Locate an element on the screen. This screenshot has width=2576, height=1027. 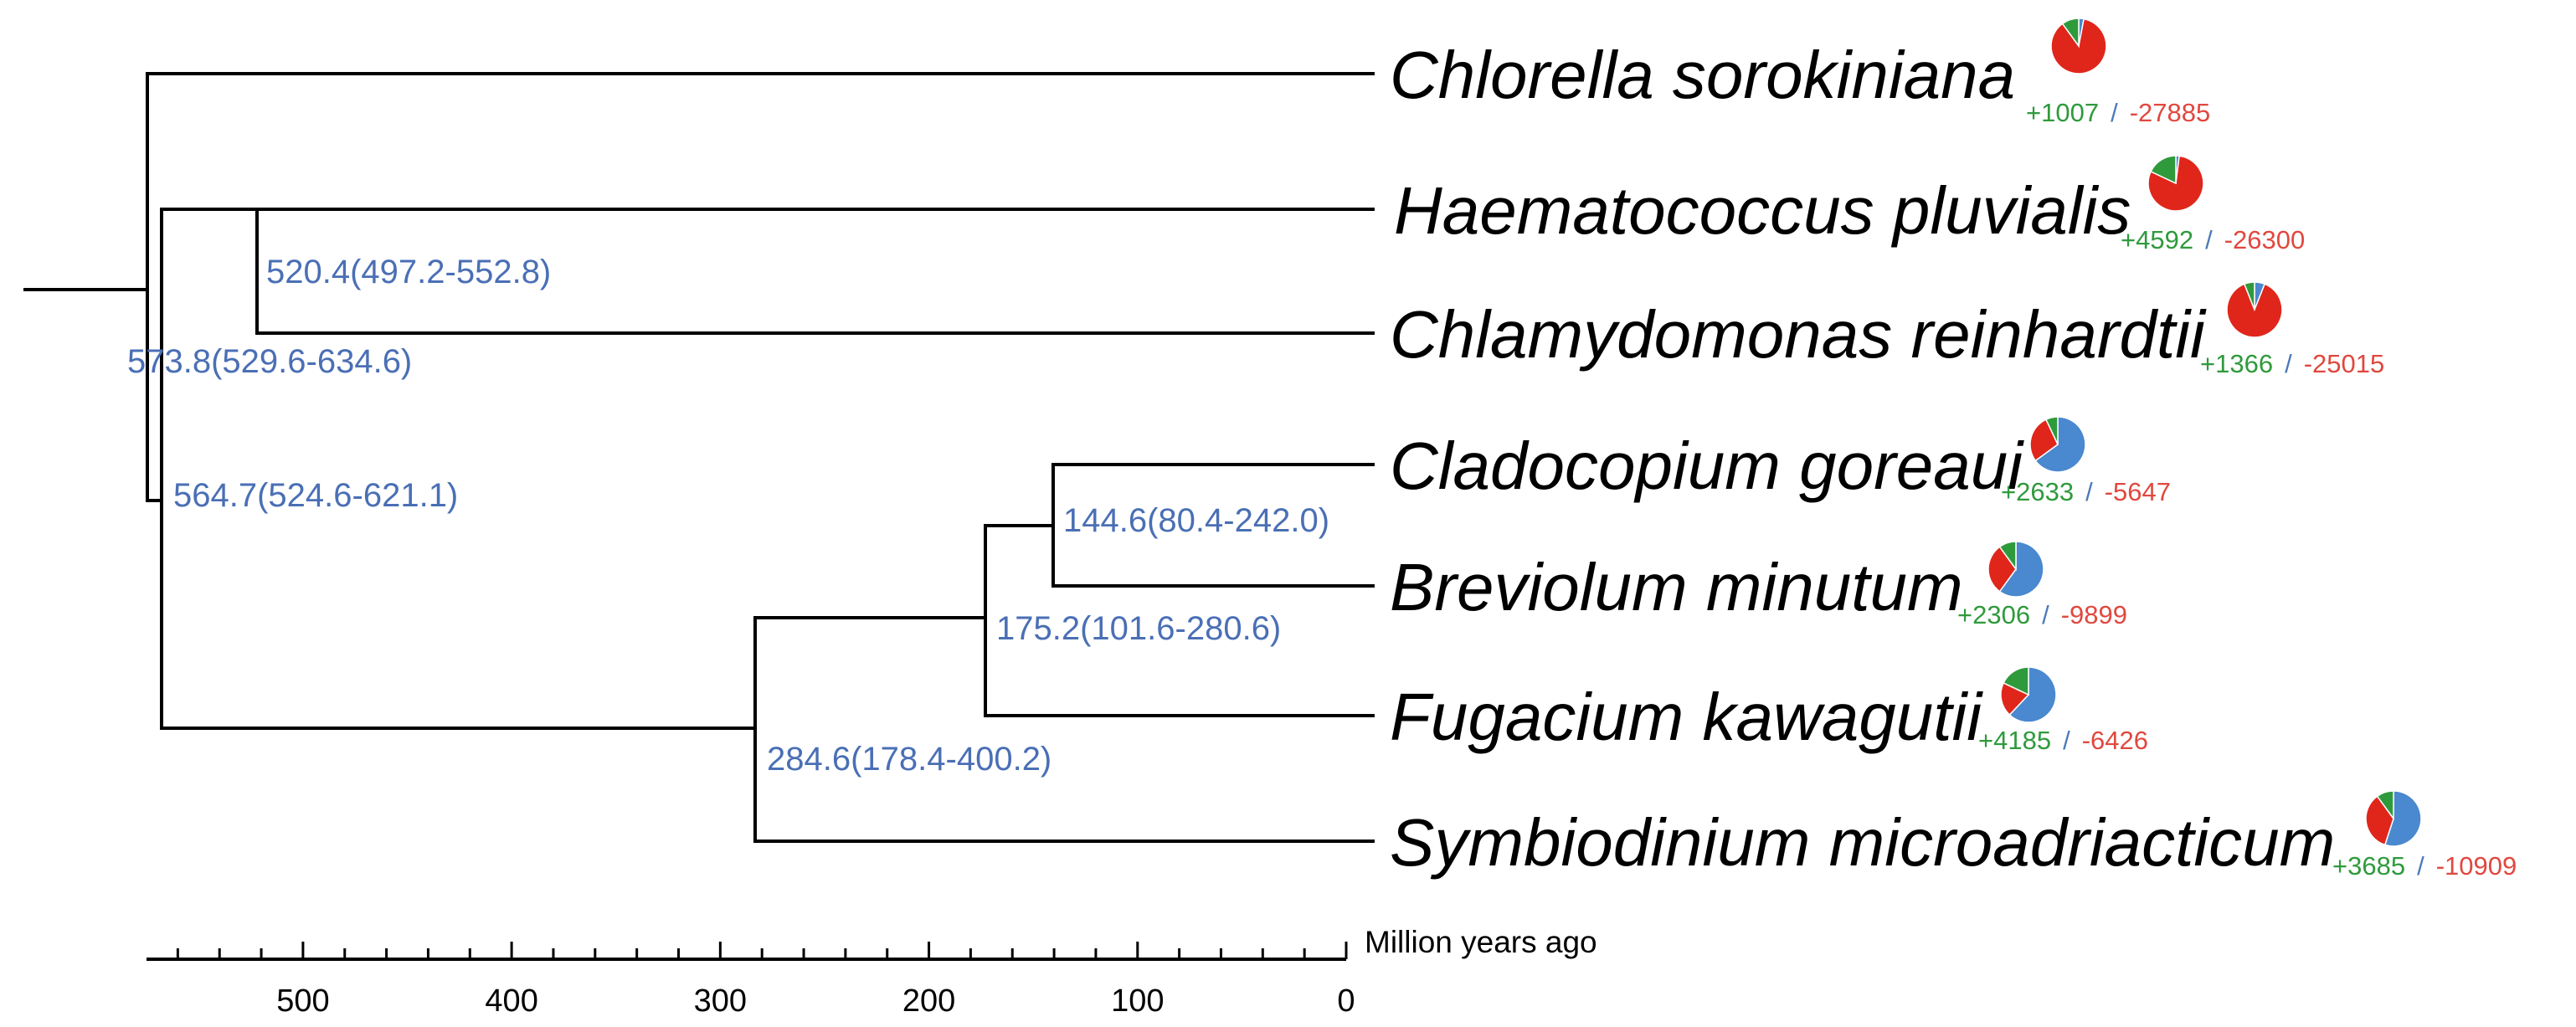
species-label: Fugacium kawagutii is located at coordinates (1687, 717).